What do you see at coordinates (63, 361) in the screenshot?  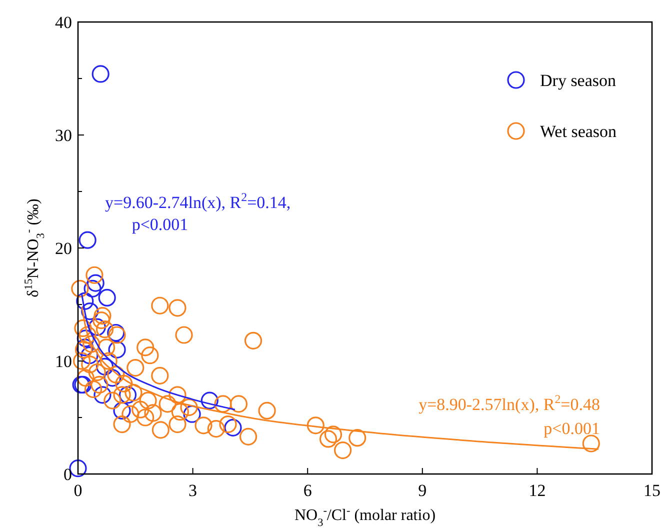 I see `y-tick-label: 10` at bounding box center [63, 361].